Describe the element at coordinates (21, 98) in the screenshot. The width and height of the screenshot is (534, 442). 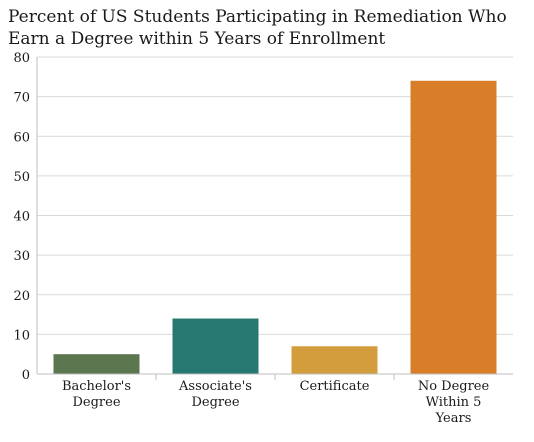
I see `y-tick-label: 70` at that location.